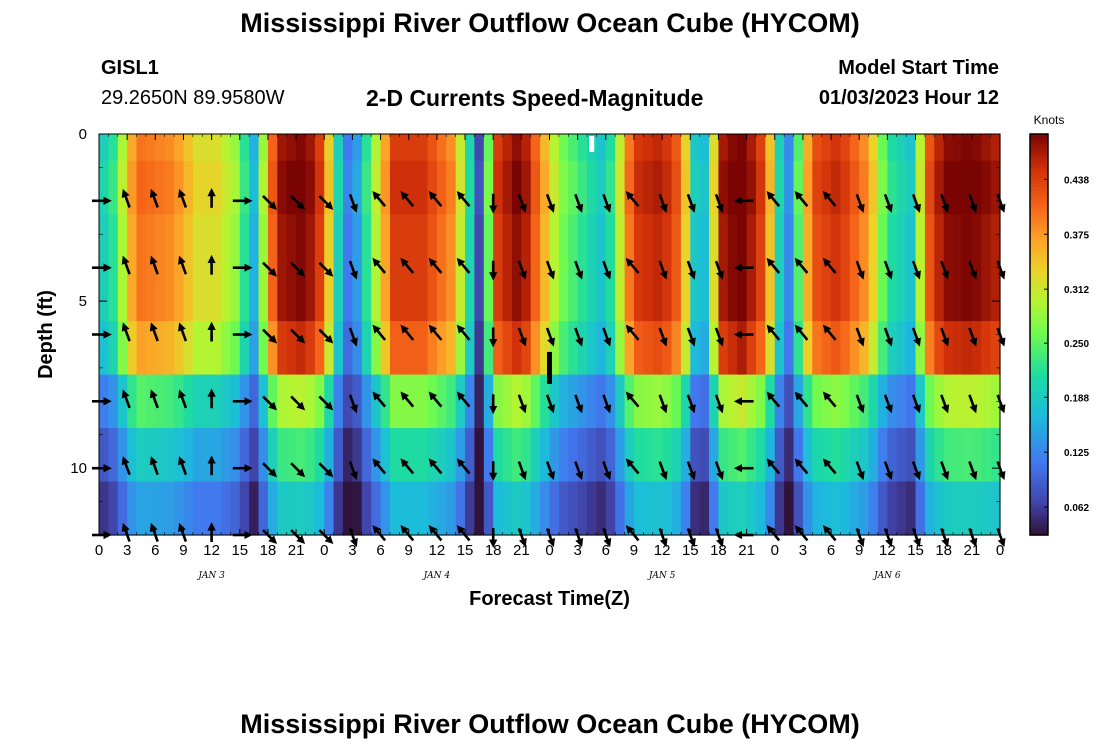 The width and height of the screenshot is (1100, 750). Describe the element at coordinates (746, 550) in the screenshot. I see `x-tick-label: 21` at that location.